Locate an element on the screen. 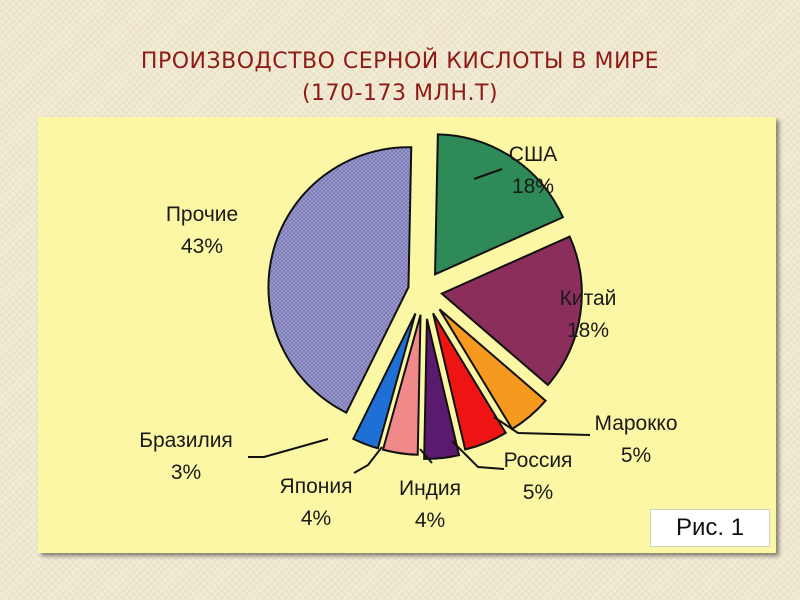  slice-label-россия: Россия is located at coordinates (538, 460).